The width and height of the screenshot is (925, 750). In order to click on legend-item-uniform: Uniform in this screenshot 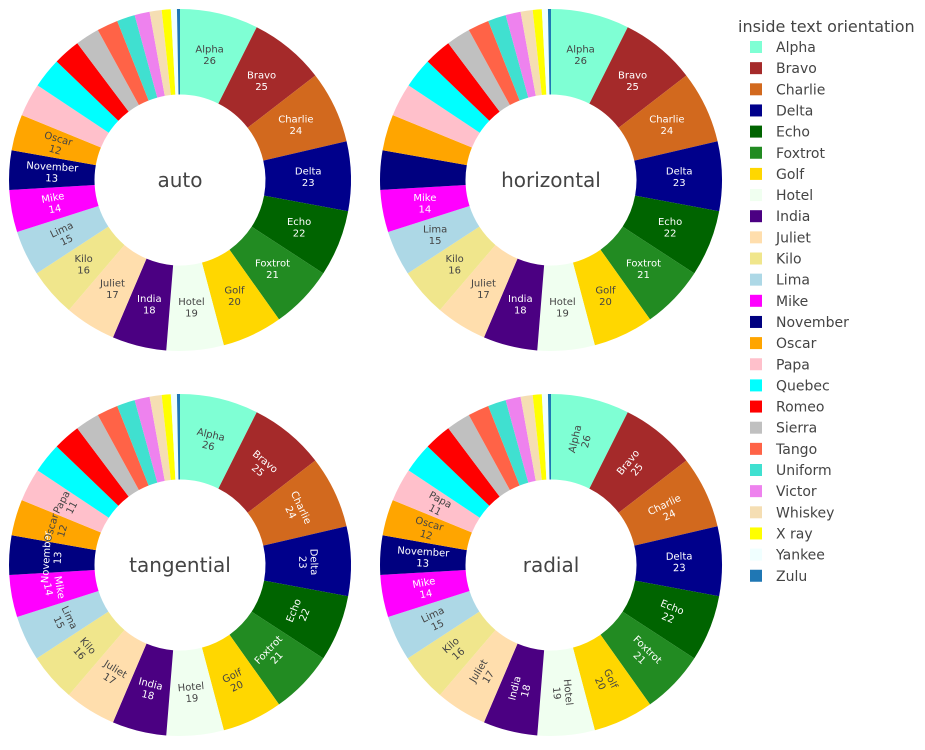, I will do `click(791, 471)`.